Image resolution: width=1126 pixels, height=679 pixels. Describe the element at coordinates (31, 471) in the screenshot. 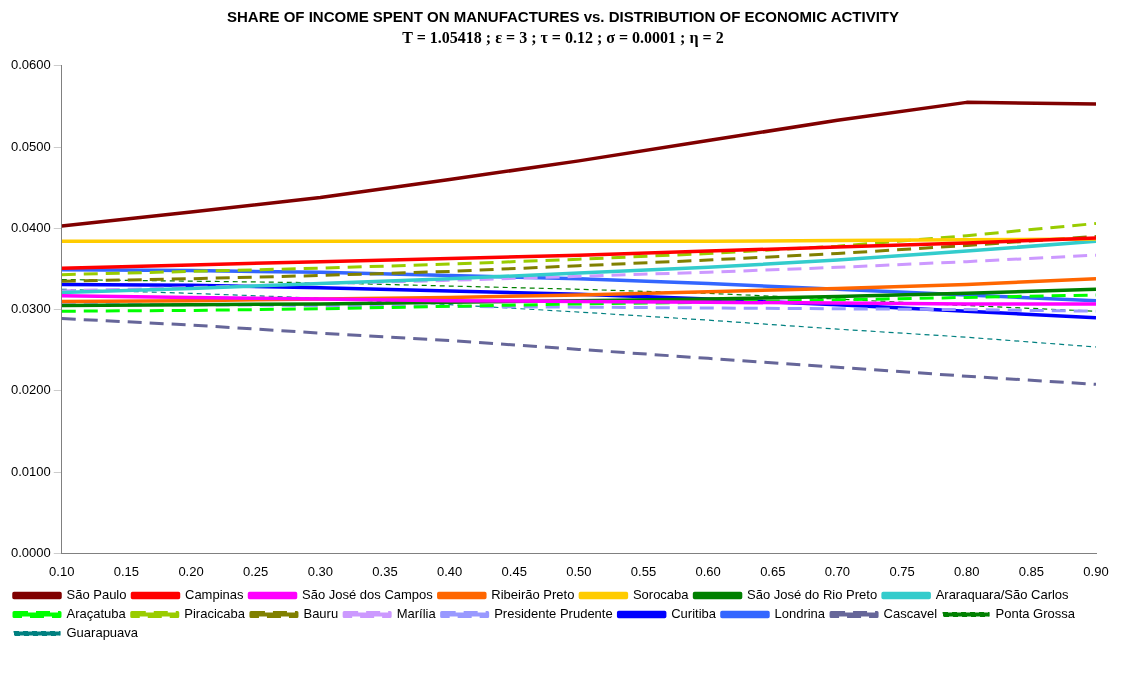

I see `y-tick-label: 0.0100` at that location.